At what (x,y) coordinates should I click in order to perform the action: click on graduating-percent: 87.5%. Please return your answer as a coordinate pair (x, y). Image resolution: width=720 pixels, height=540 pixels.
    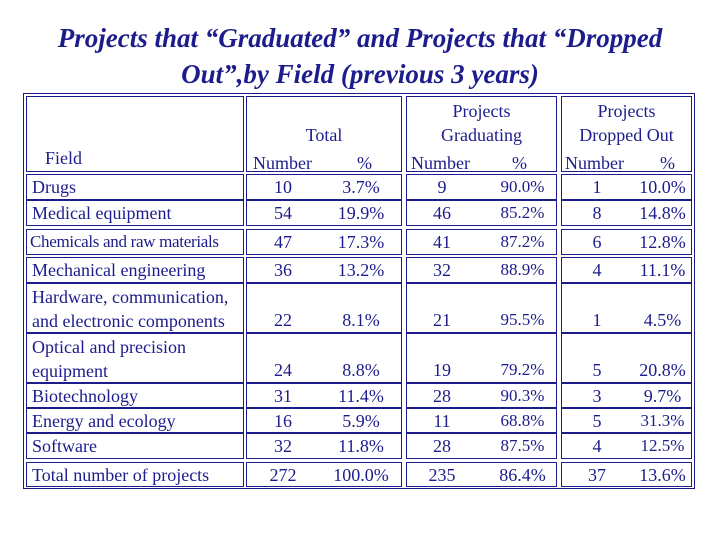
    Looking at the image, I should click on (522, 445).